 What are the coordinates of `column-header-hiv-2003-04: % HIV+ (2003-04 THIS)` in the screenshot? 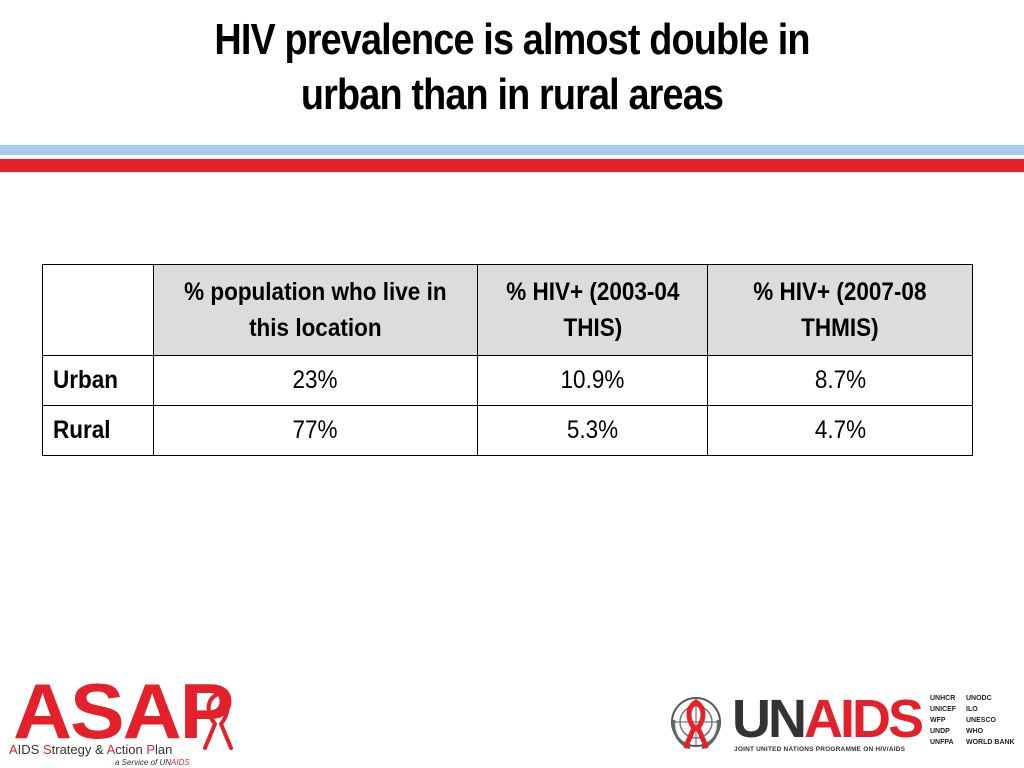 It's located at (592, 310).